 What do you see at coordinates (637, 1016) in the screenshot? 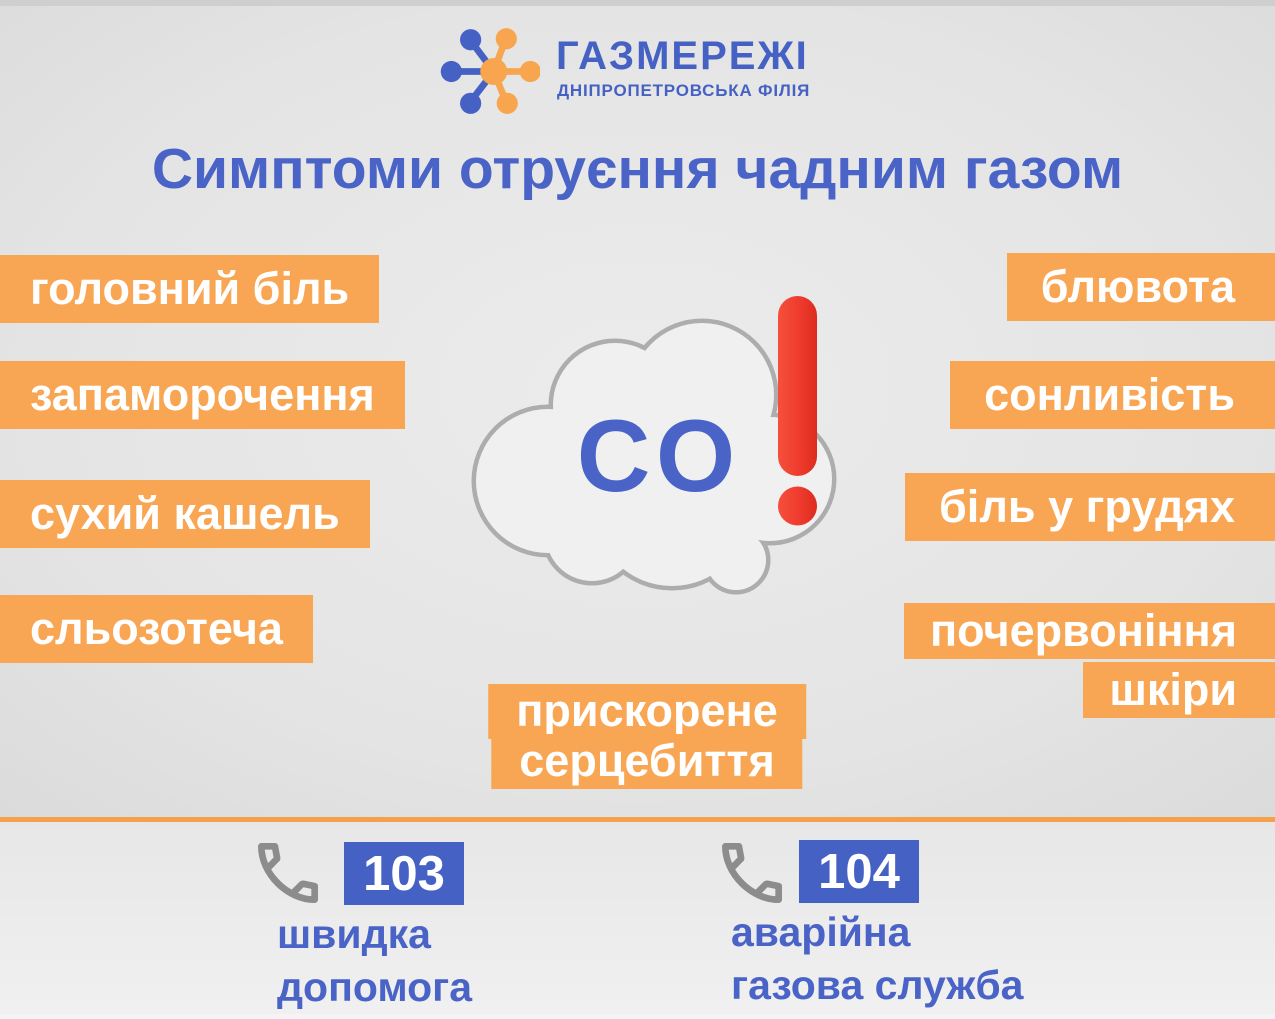
I see `bottom-edge-shade` at bounding box center [637, 1016].